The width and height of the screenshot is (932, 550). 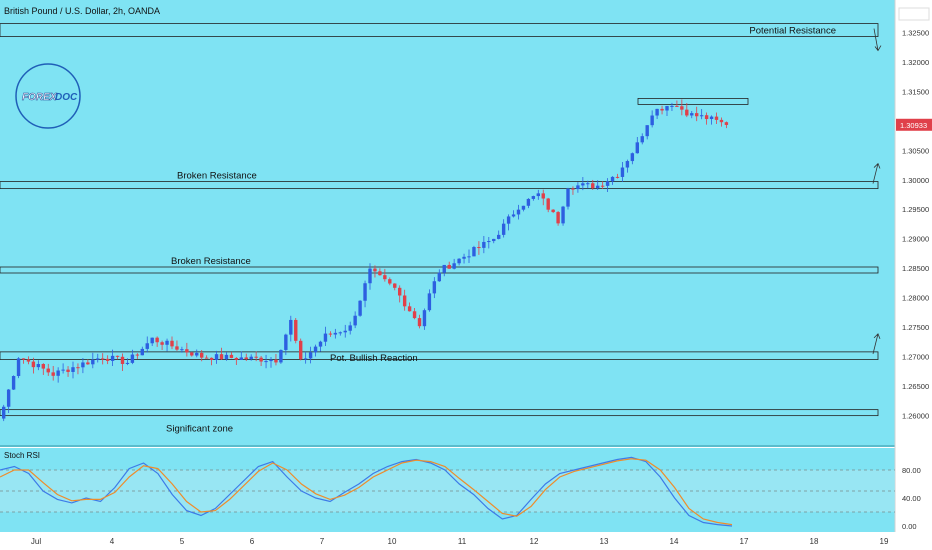 I want to click on logo-text-a: FOREX, so click(x=40, y=97).